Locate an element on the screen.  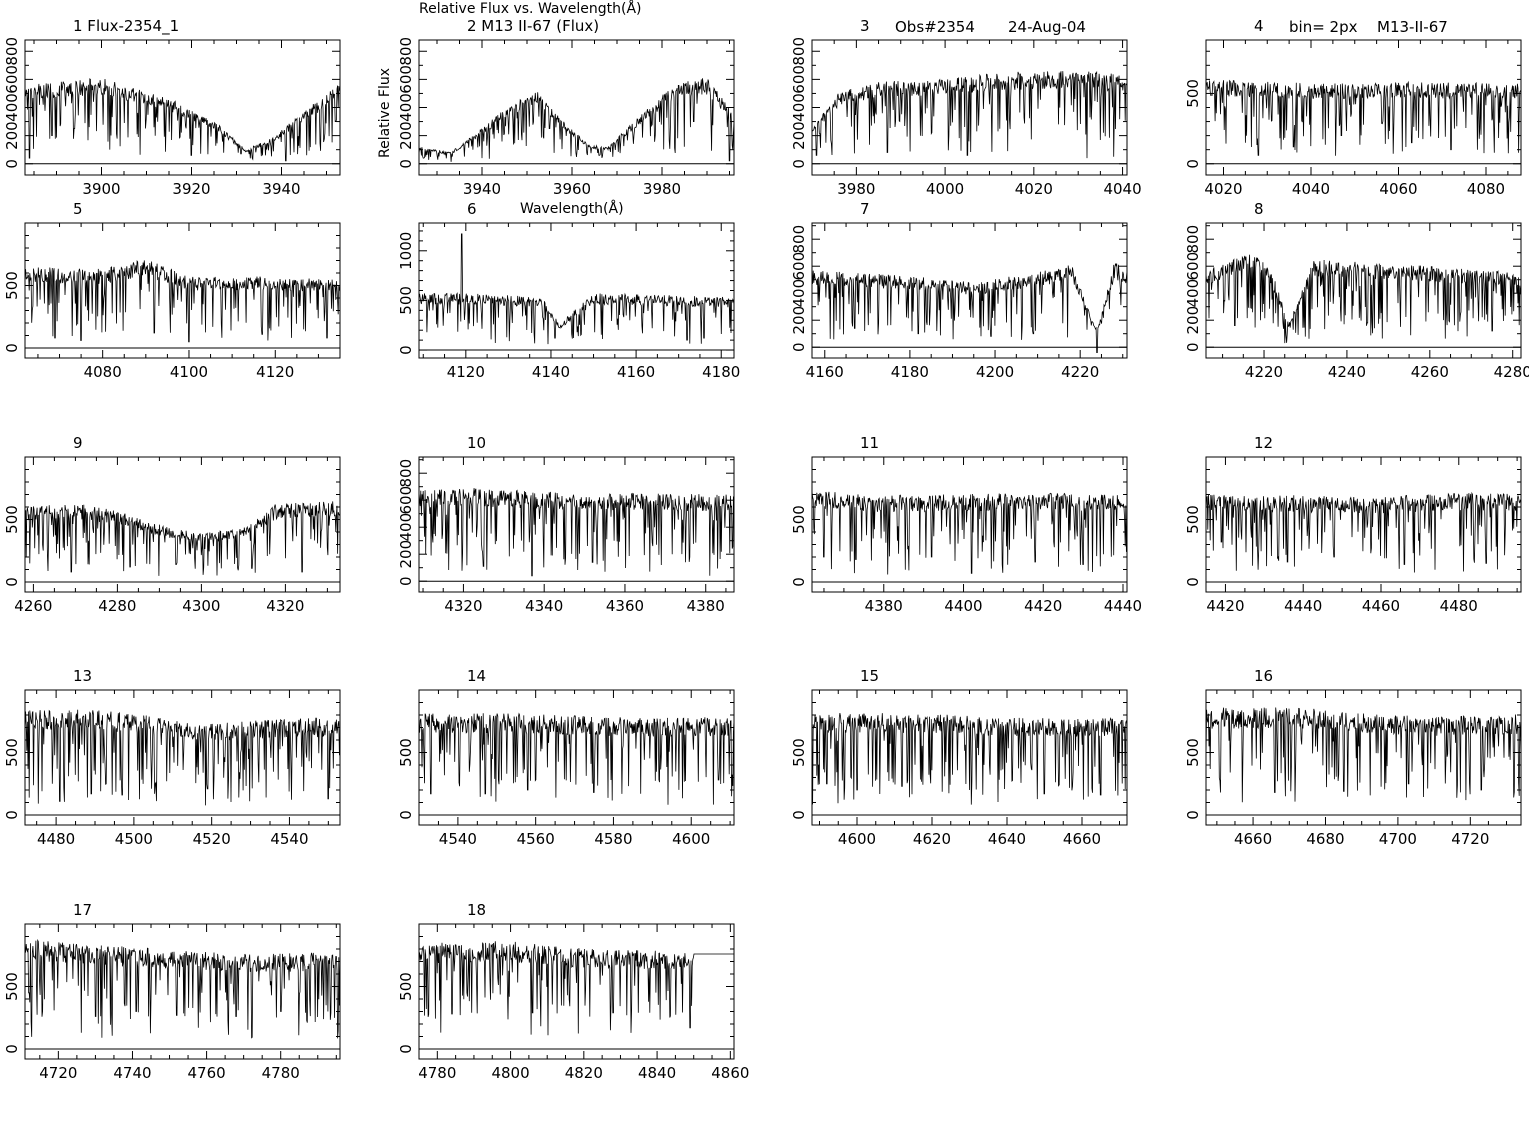
x-tick-label: 4200 is located at coordinates (995, 372).